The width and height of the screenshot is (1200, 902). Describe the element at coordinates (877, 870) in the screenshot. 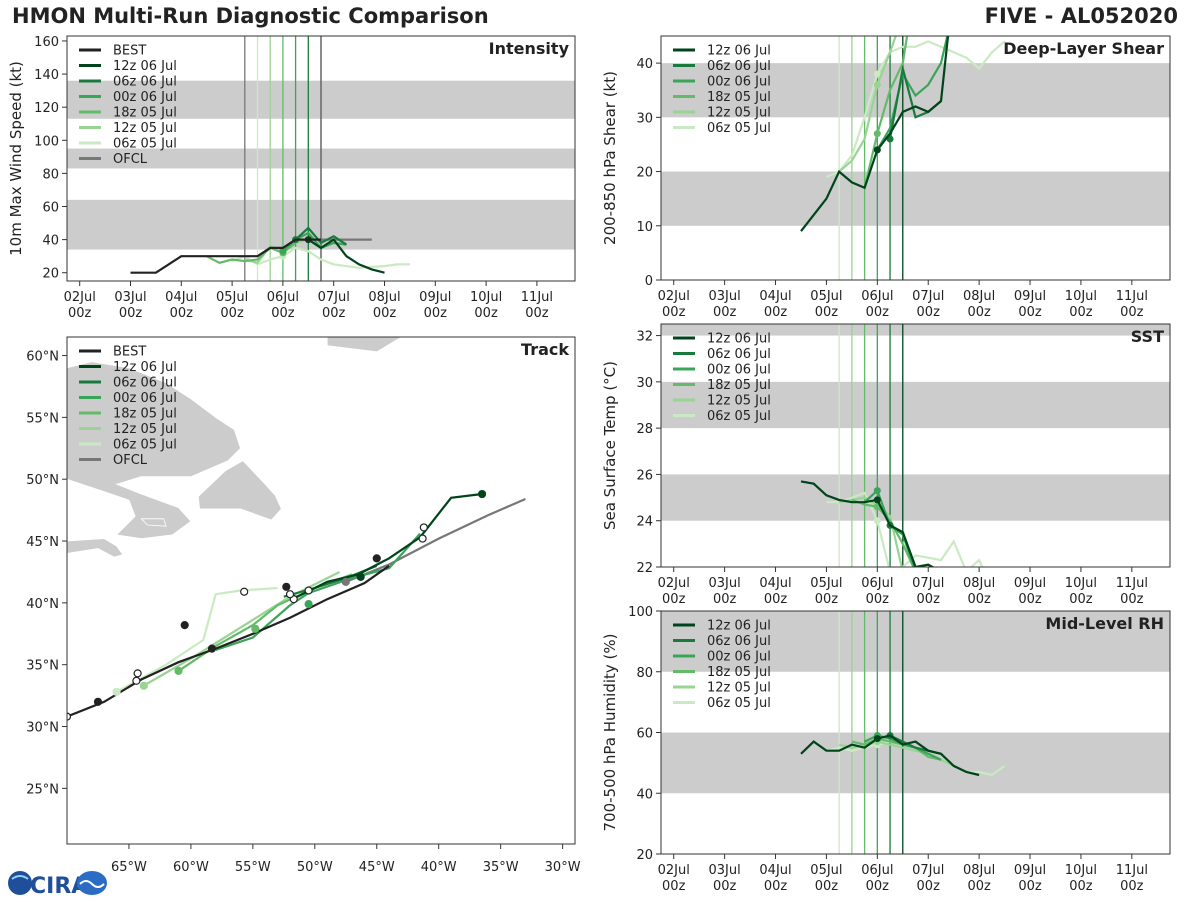

I see `rh-xtick-day: 06Jul` at that location.